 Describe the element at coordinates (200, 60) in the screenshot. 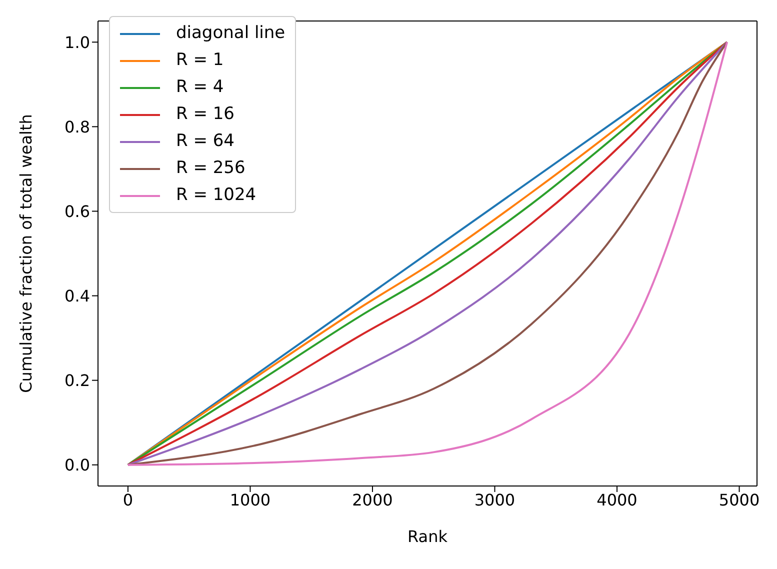

I see `legend-label: R = 1` at that location.